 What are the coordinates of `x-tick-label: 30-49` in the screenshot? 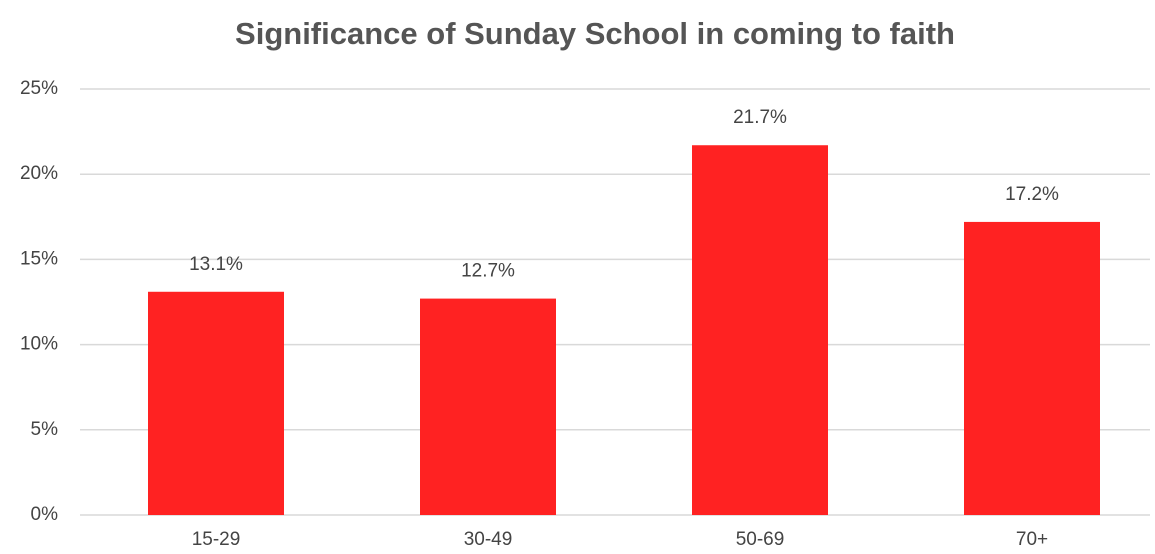 It's located at (488, 539).